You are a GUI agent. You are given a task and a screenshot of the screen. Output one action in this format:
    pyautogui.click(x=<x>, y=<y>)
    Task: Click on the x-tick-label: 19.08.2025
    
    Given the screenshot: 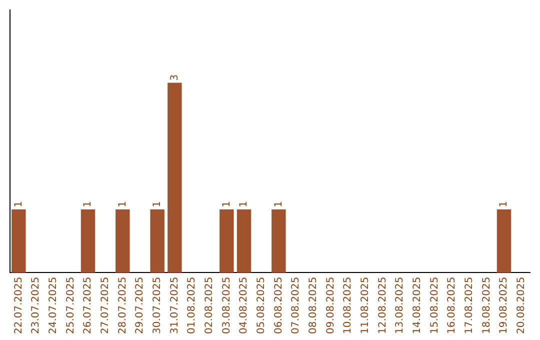 What is the action you would take?
    pyautogui.click(x=504, y=305)
    